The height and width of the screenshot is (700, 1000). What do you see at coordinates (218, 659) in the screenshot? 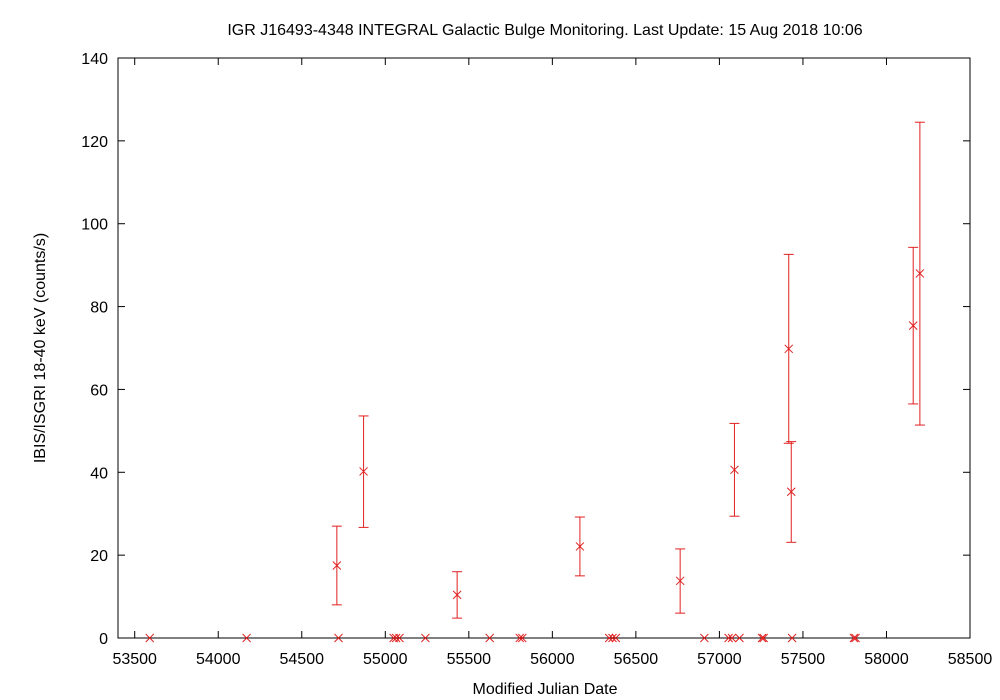
I see `x-tick-label: 54000` at bounding box center [218, 659].